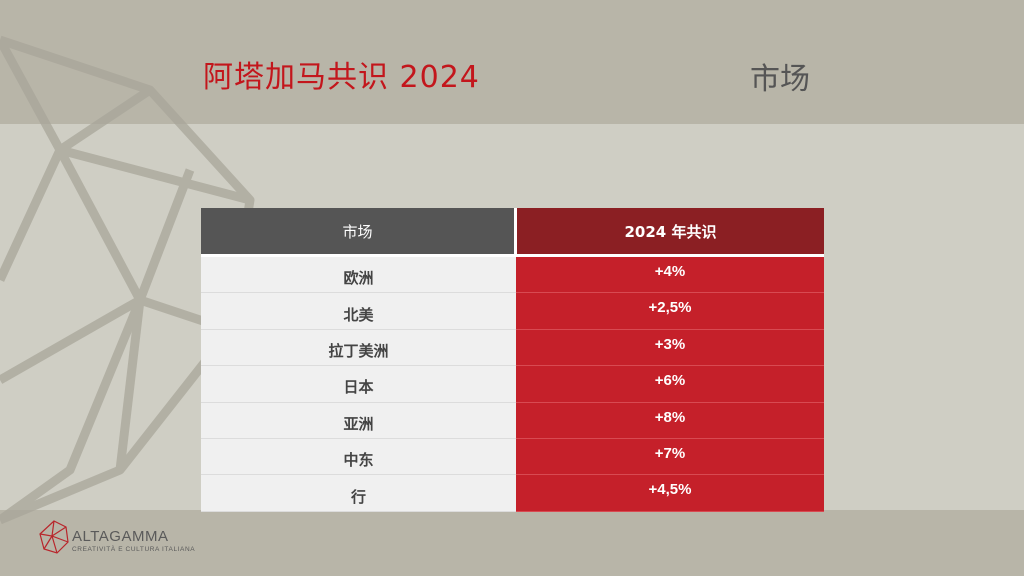 This screenshot has width=1024, height=576. I want to click on value-cell: +4,5%, so click(670, 493).